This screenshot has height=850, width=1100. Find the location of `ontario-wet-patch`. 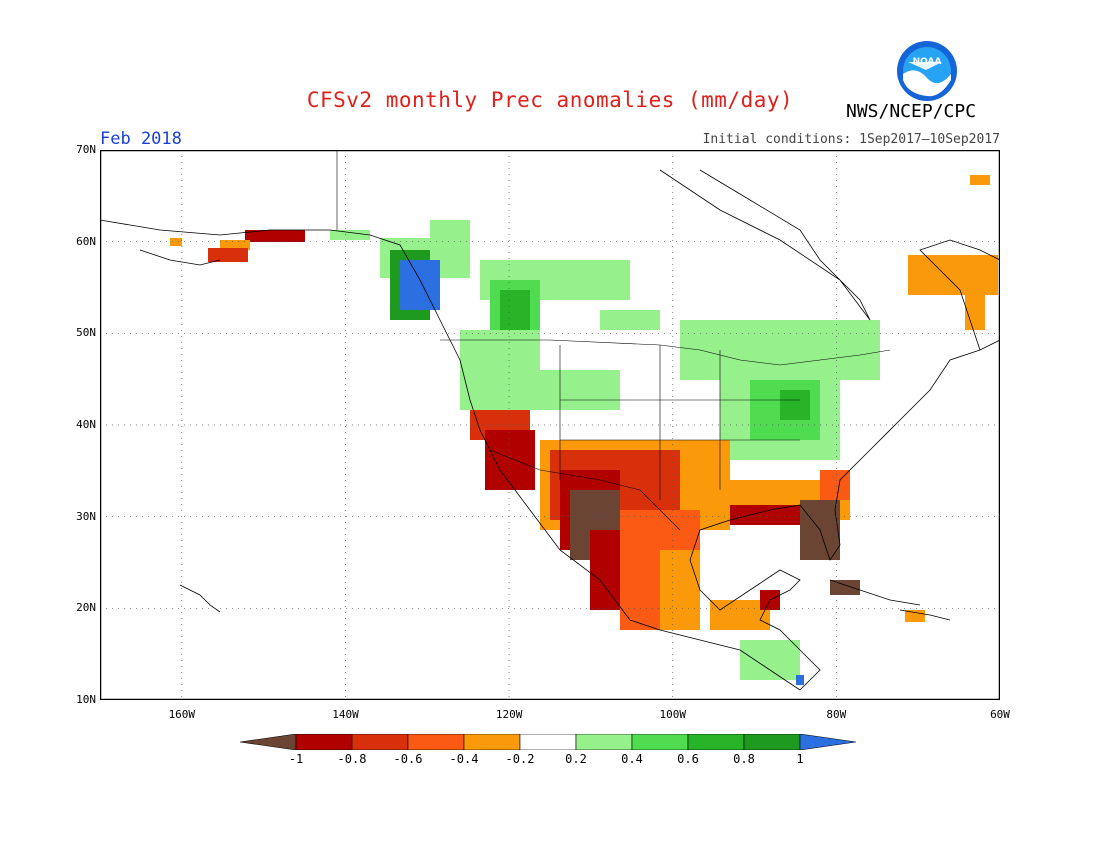

ontario-wet-patch is located at coordinates (630, 320).